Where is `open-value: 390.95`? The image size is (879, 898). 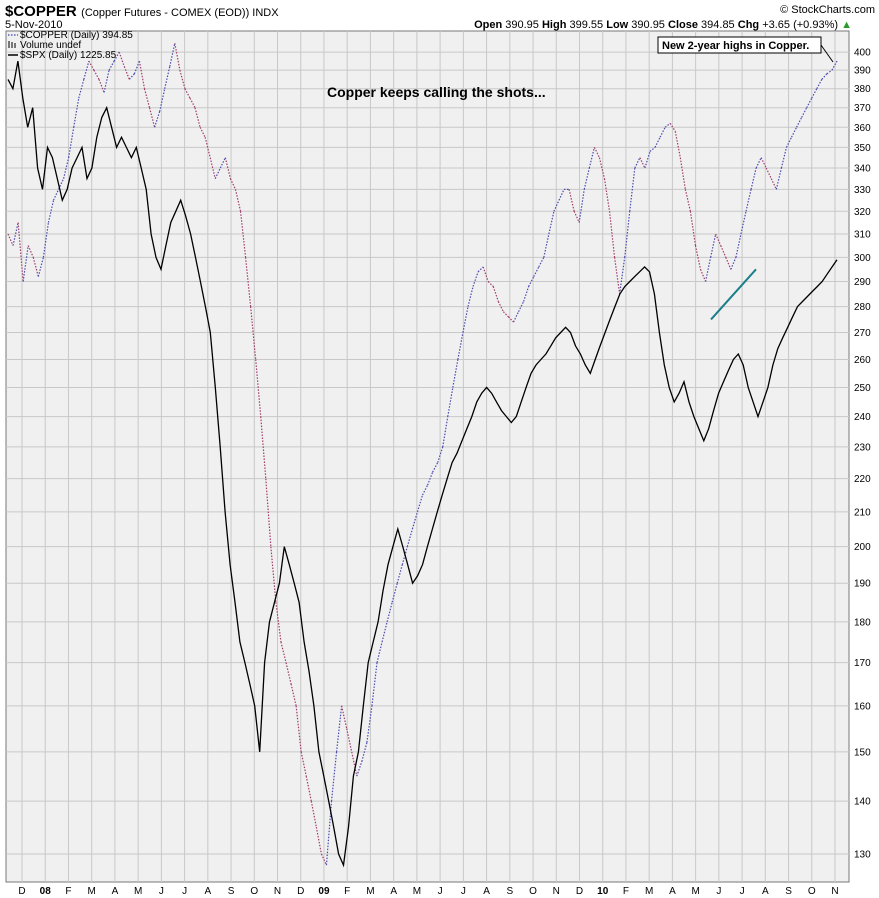
open-value: 390.95 is located at coordinates (522, 25).